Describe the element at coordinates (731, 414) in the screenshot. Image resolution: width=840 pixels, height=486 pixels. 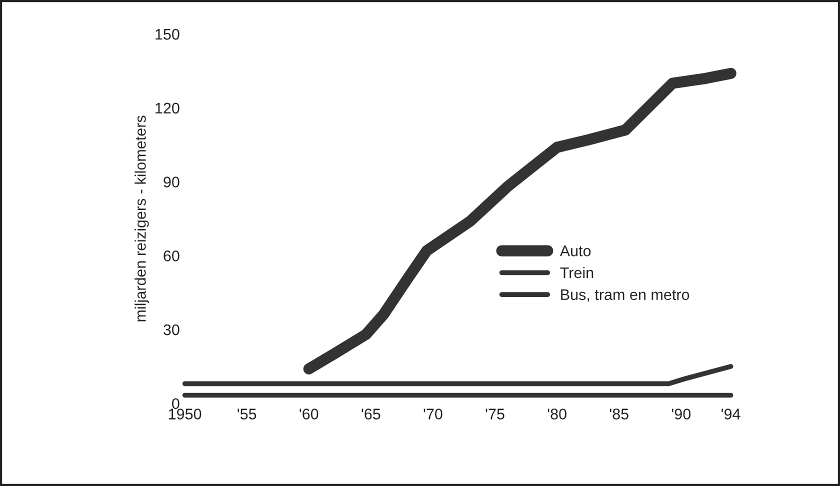
I see `x-tick-label: '94` at that location.